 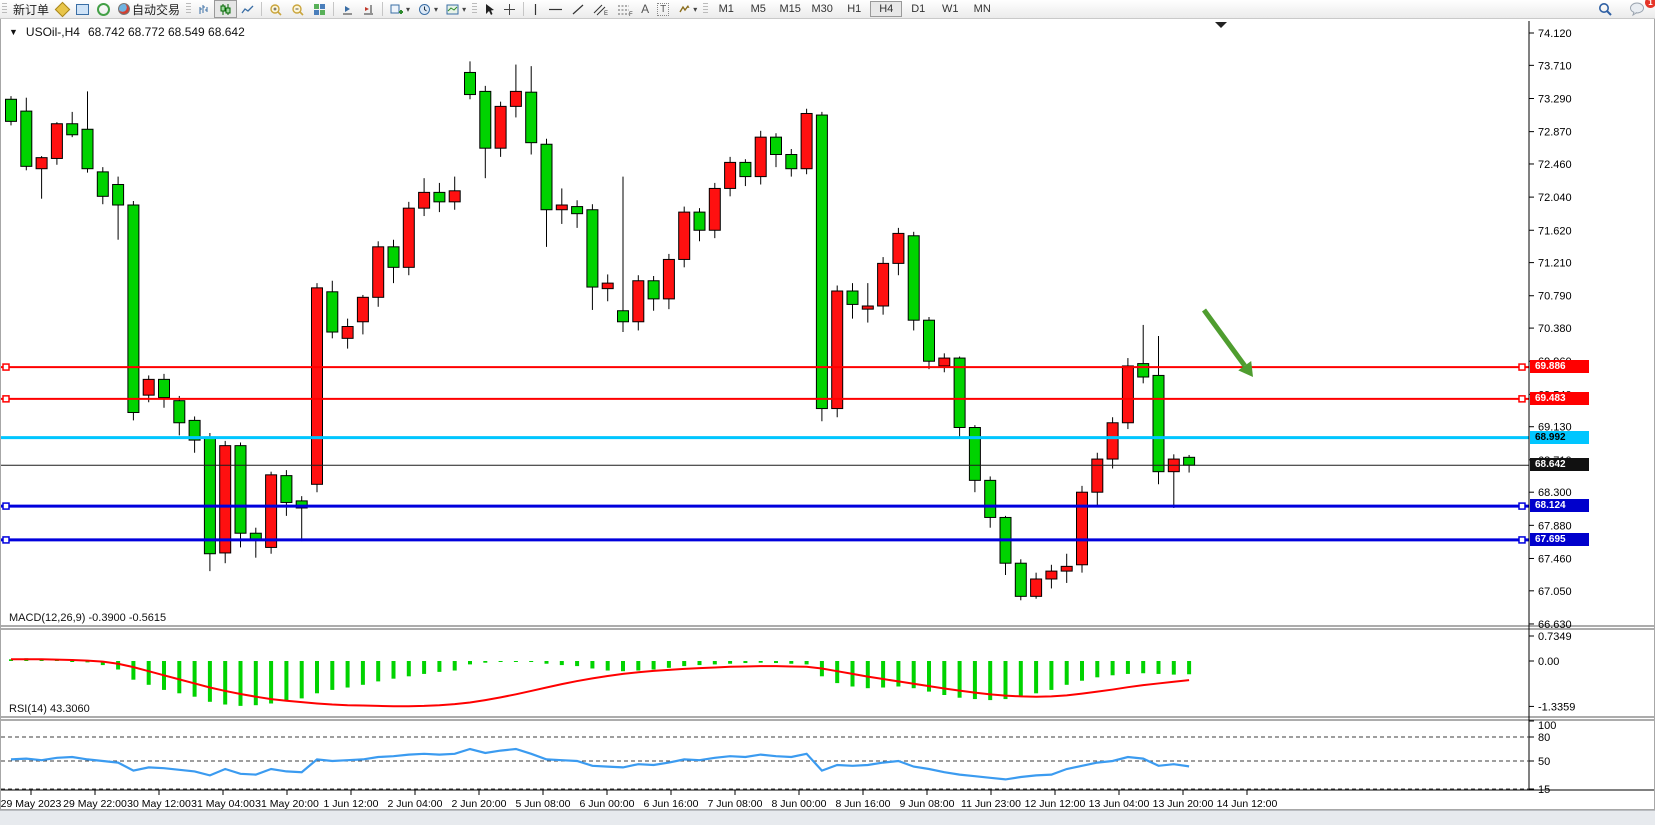 I want to click on svg-text: 71.620, so click(x=1555, y=231).